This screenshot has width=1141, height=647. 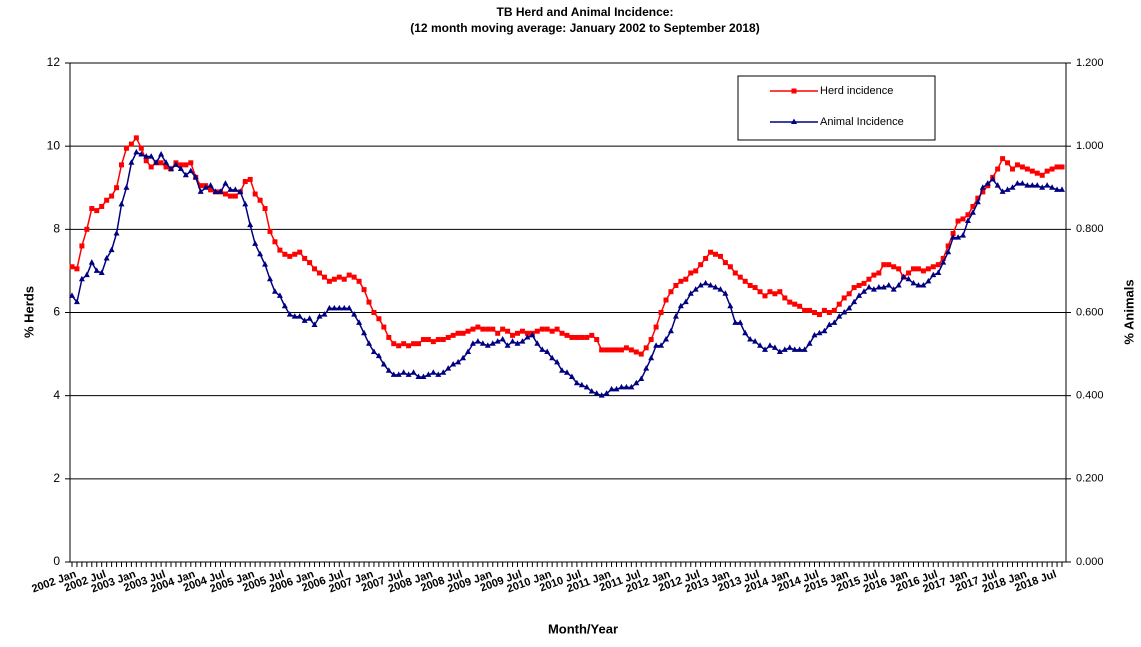 What do you see at coordinates (56, 561) in the screenshot?
I see `y-tick-label: 0` at bounding box center [56, 561].